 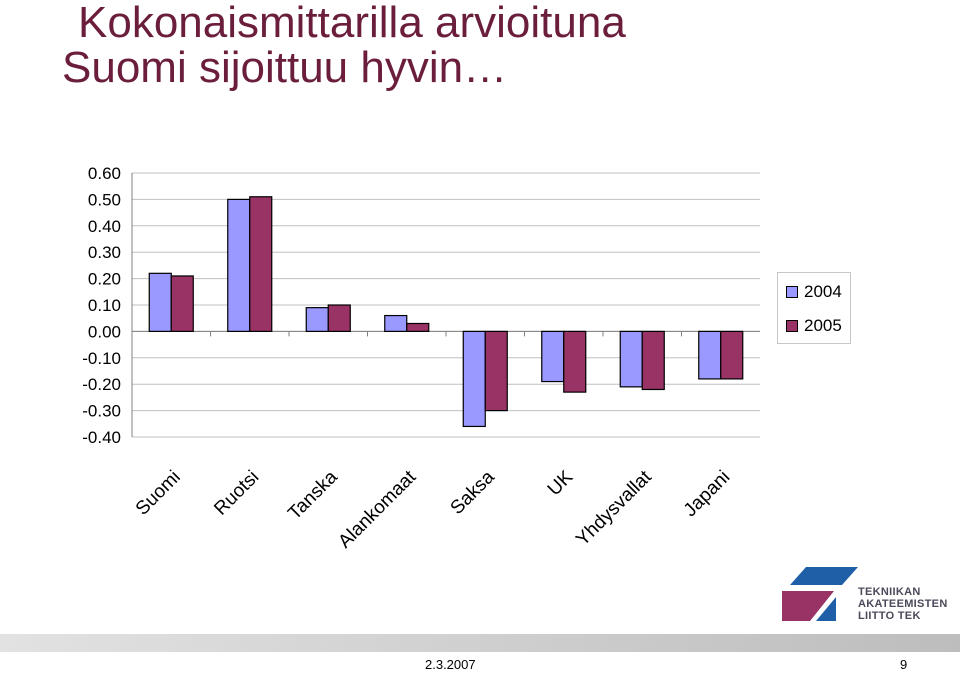 I want to click on tek-logo-icon, so click(x=820, y=594).